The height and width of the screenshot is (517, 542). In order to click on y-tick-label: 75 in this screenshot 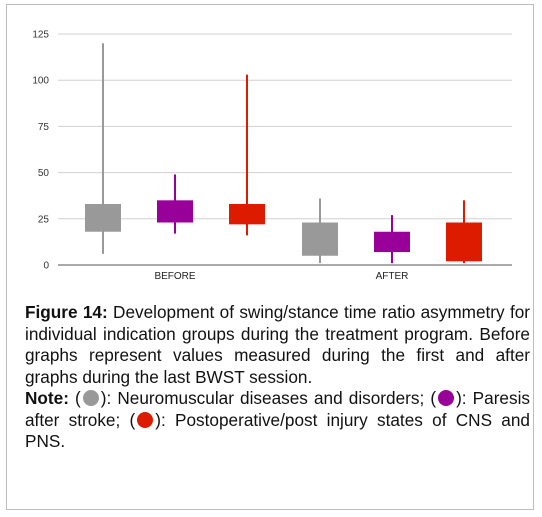, I will do `click(44, 127)`.